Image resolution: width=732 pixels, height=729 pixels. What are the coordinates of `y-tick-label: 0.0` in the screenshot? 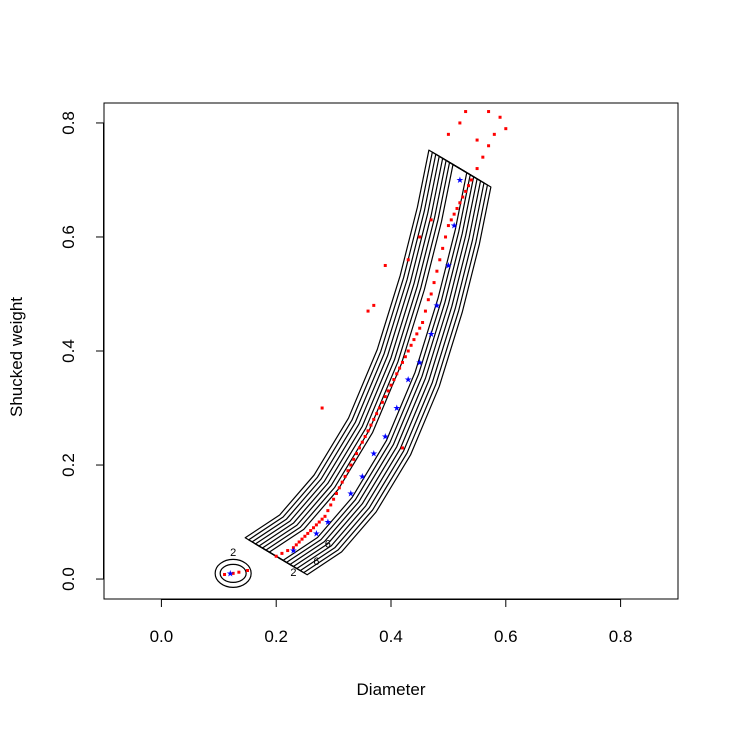 It's located at (68, 579).